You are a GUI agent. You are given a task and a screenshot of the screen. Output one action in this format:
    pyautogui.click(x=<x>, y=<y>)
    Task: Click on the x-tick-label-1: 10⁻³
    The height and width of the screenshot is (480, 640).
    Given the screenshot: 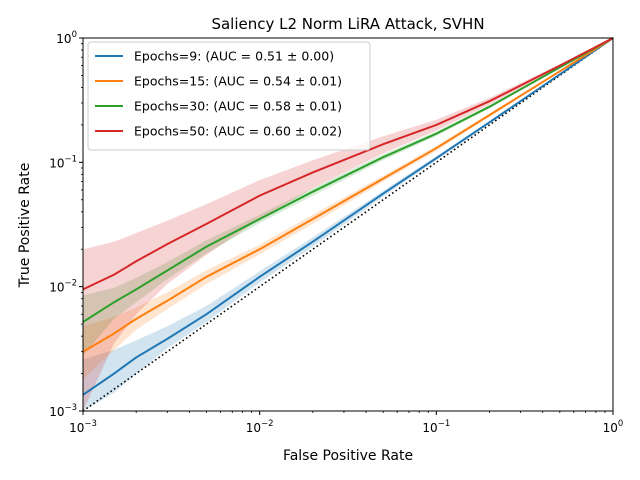 What is the action you would take?
    pyautogui.click(x=83, y=427)
    